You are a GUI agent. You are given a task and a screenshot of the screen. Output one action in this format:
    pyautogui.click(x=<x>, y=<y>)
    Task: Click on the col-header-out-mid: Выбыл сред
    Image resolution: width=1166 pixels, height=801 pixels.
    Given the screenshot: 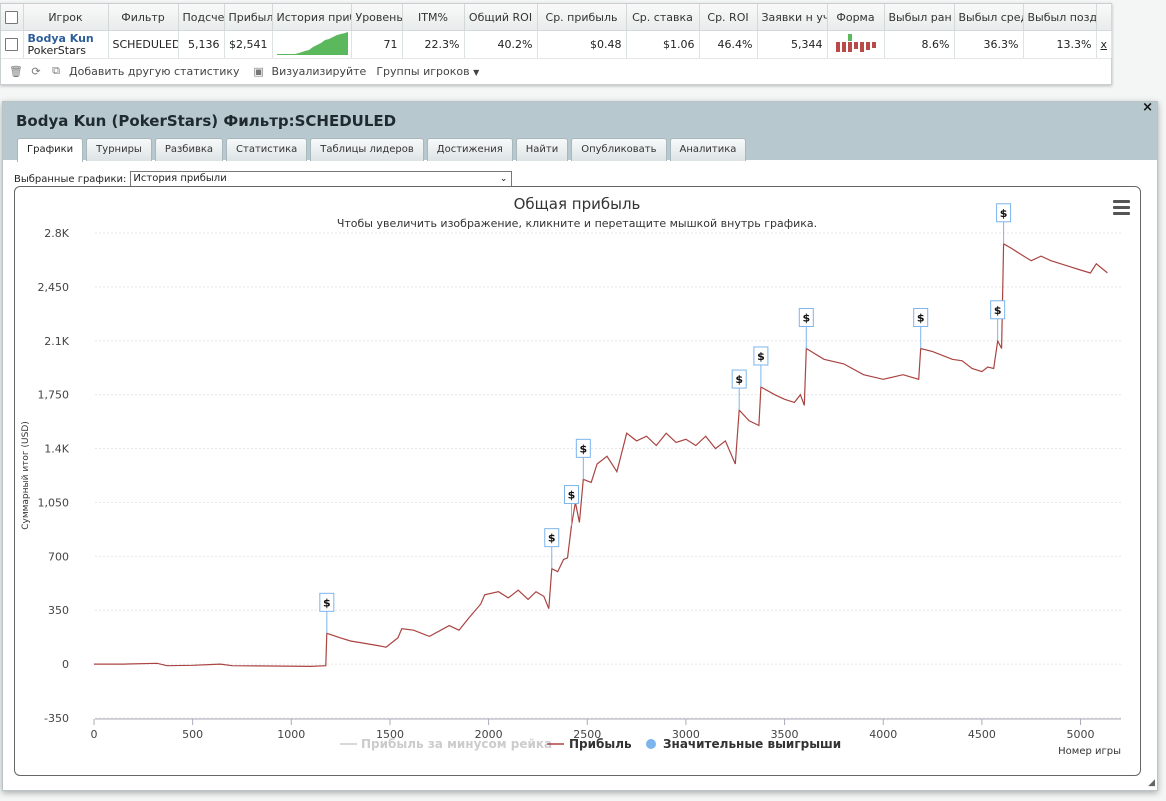 What is the action you would take?
    pyautogui.click(x=989, y=17)
    